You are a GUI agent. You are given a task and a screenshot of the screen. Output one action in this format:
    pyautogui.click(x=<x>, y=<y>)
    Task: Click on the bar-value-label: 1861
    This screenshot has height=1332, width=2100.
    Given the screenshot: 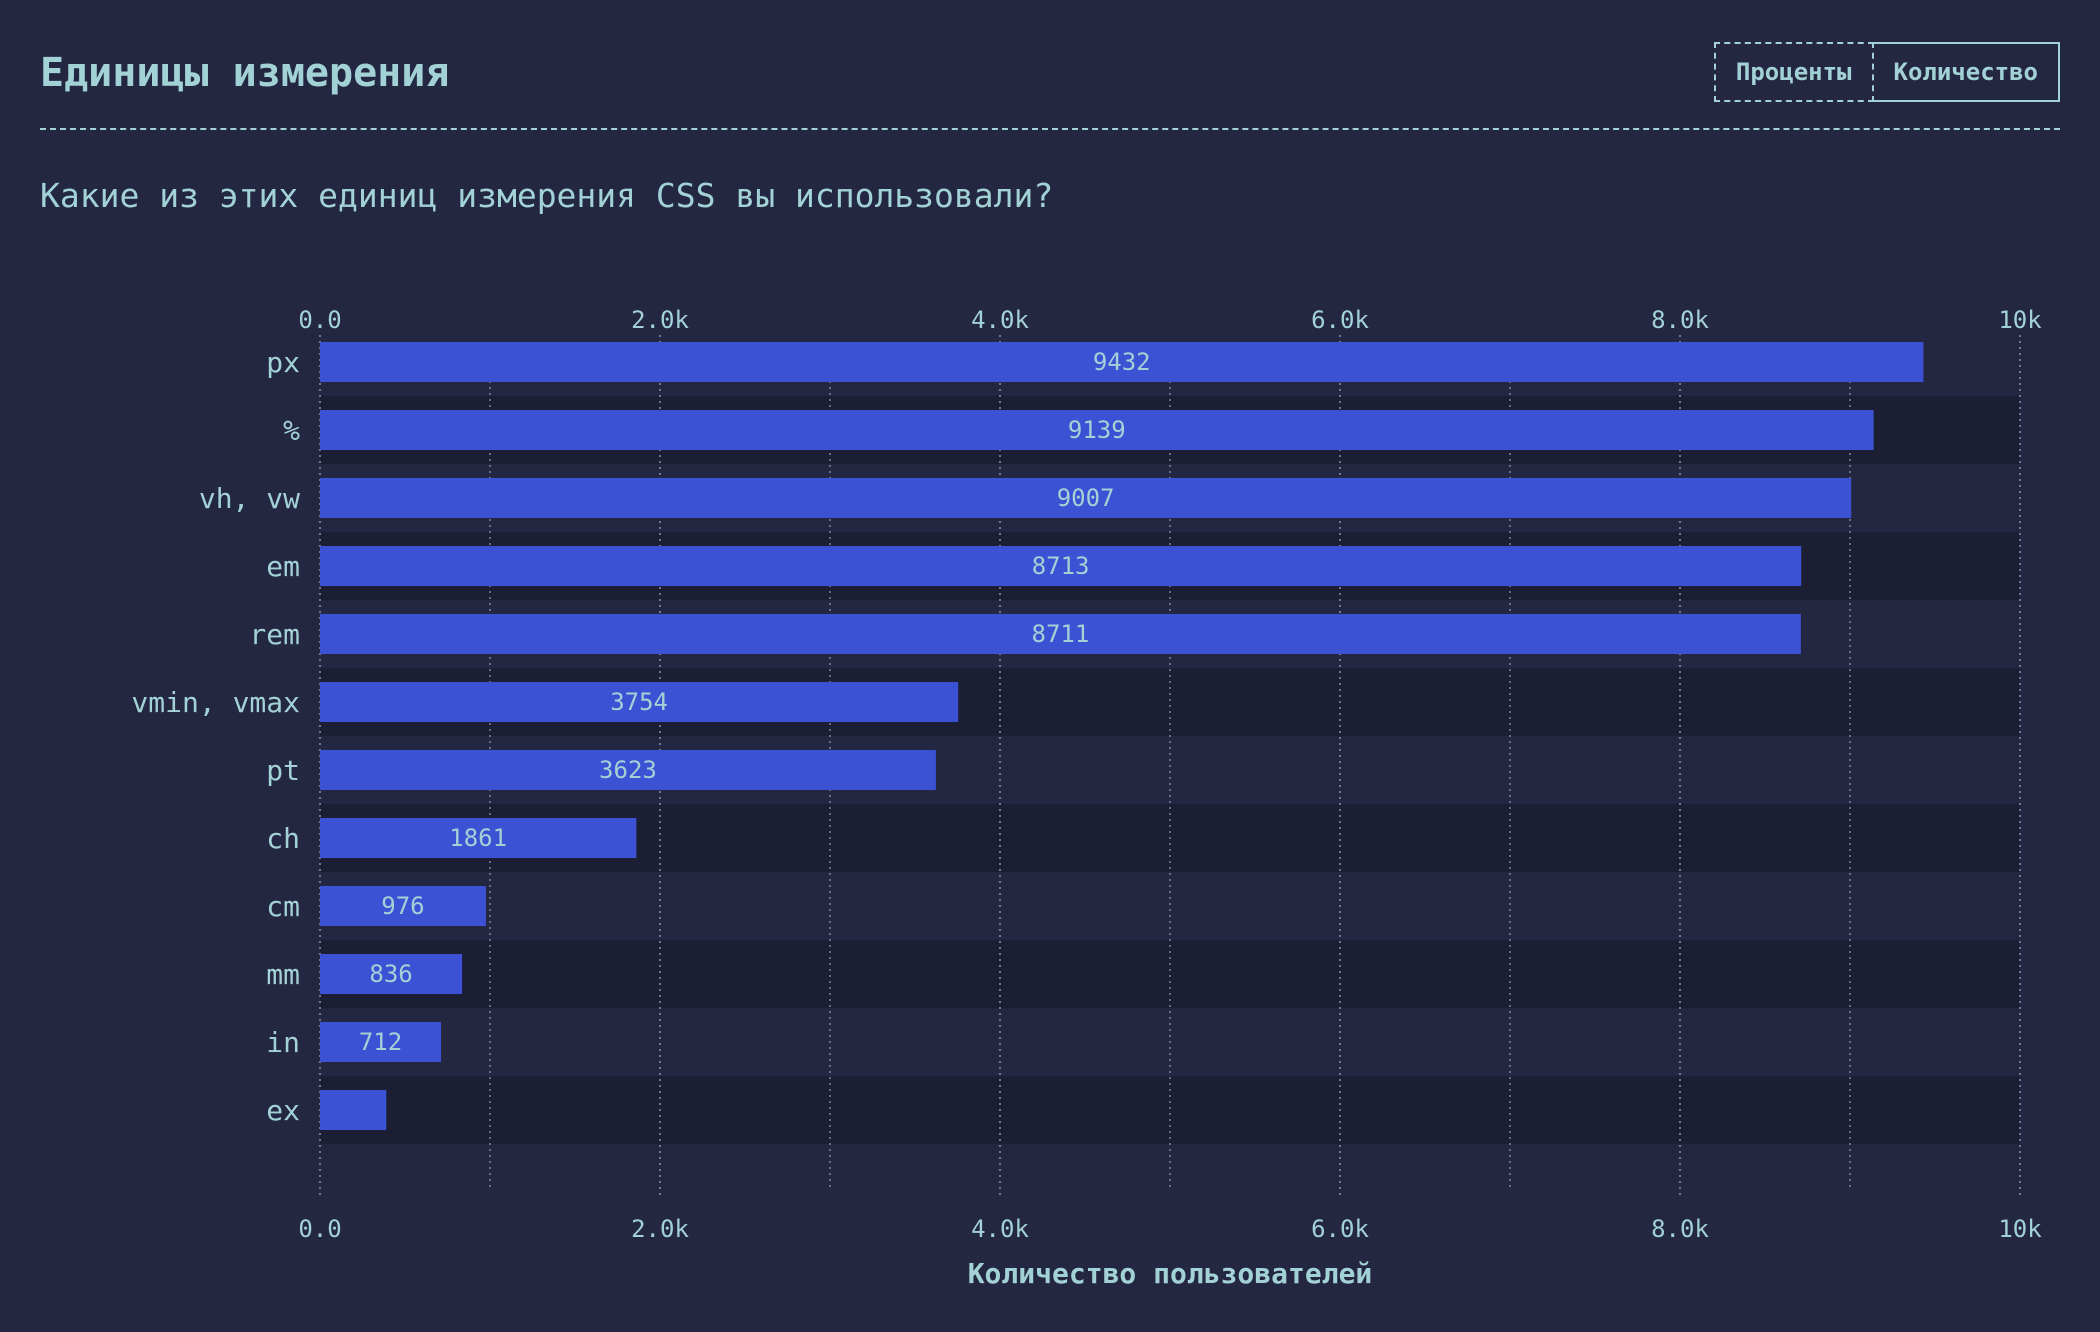 What is the action you would take?
    pyautogui.click(x=478, y=838)
    